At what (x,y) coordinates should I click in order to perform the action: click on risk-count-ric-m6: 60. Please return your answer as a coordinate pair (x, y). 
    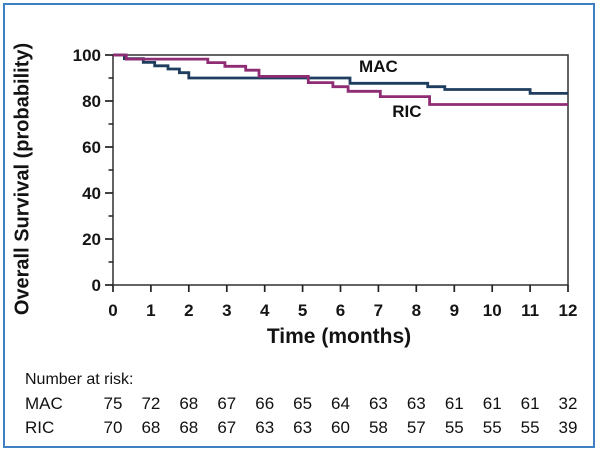
    Looking at the image, I should click on (340, 427).